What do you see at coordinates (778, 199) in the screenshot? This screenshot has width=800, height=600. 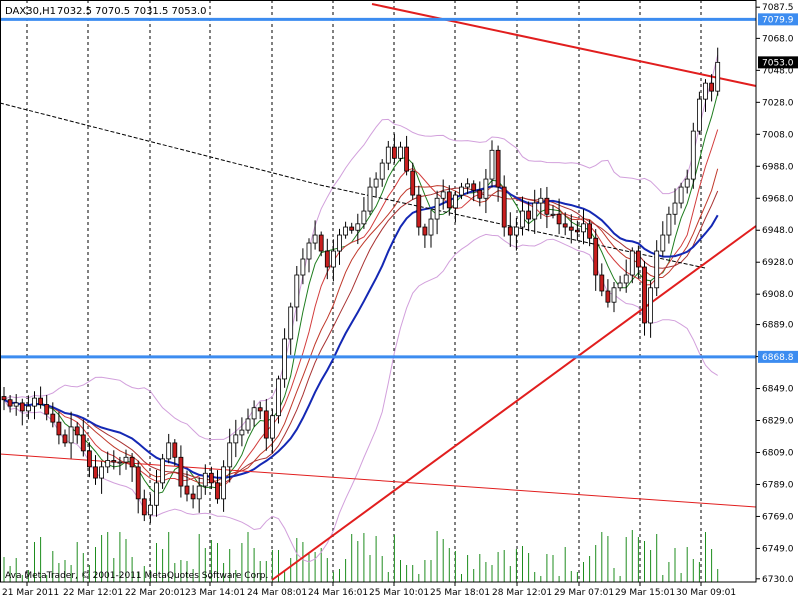 I see `y-tick-label: 6968.0` at bounding box center [778, 199].